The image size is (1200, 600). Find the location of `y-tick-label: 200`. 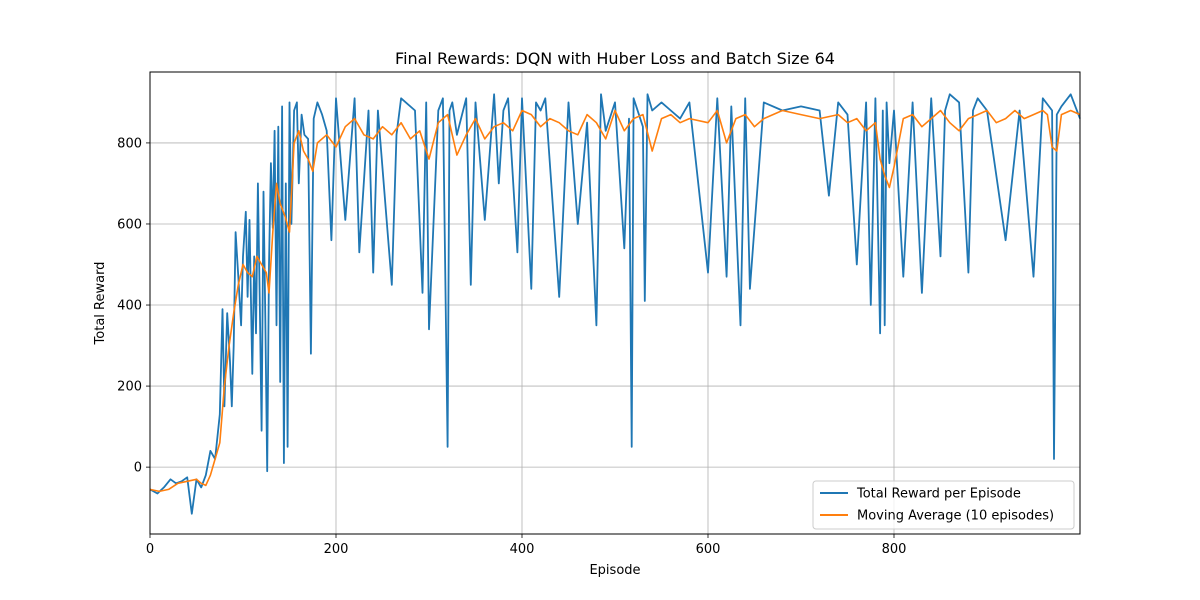

y-tick-label: 200 is located at coordinates (129, 387).